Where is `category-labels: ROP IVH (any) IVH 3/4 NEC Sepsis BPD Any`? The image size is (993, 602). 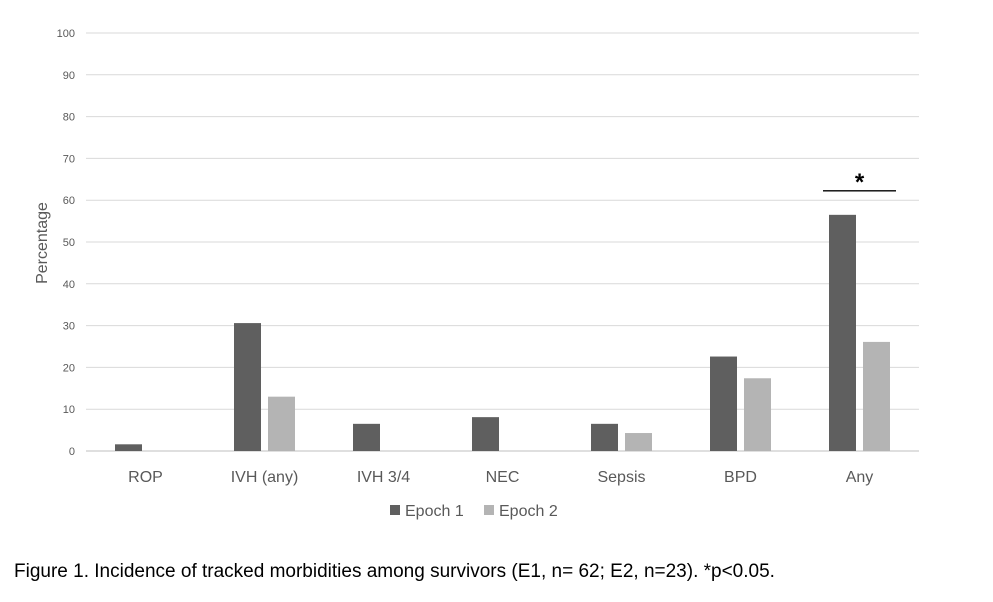
category-labels: ROP IVH (any) IVH 3/4 NEC Sepsis BPD Any is located at coordinates (500, 477).